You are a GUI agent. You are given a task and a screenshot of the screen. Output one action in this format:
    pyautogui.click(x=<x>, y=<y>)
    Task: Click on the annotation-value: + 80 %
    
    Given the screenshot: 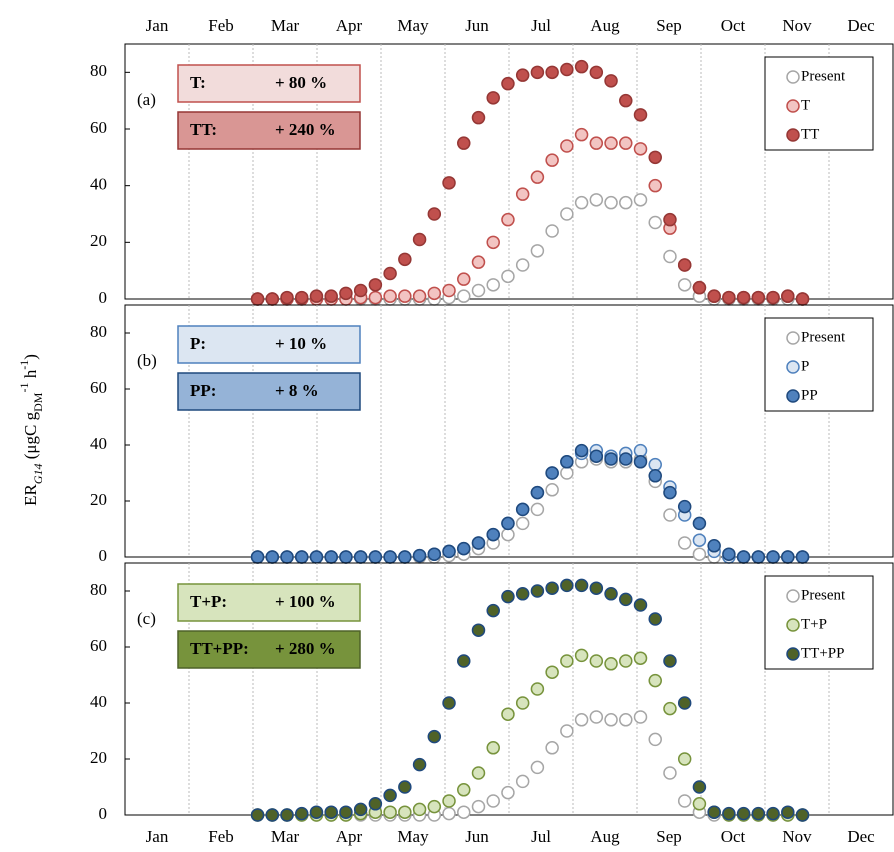 What is the action you would take?
    pyautogui.click(x=301, y=82)
    